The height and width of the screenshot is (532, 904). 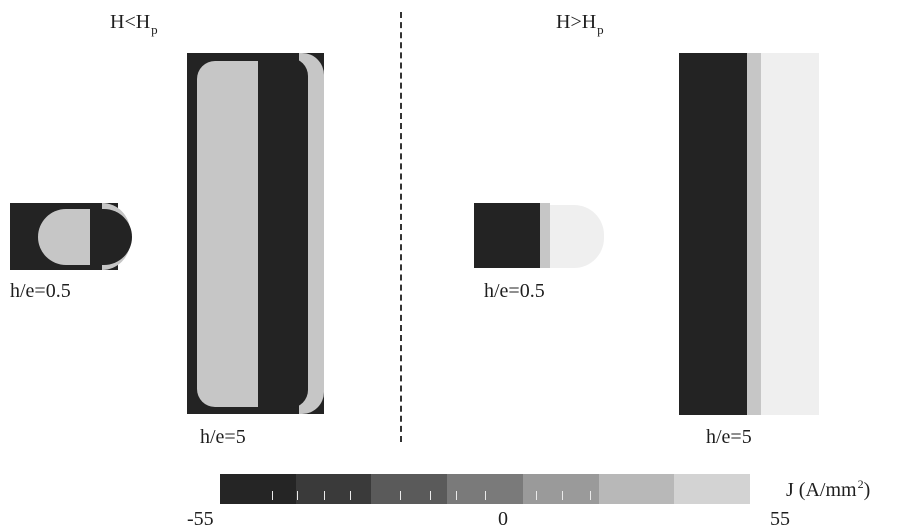 What do you see at coordinates (576, 22) in the screenshot?
I see `right-header-main: H>H` at bounding box center [576, 22].